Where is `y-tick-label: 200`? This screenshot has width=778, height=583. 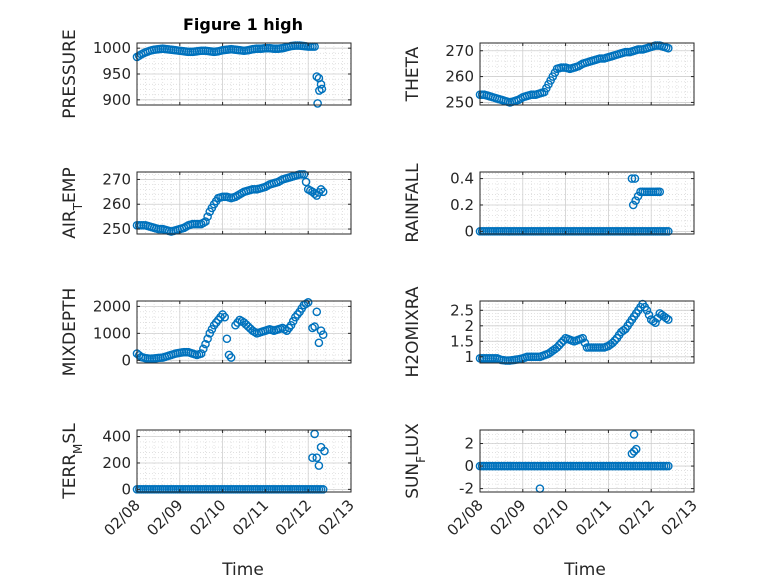 y-tick-label: 200 is located at coordinates (116, 463).